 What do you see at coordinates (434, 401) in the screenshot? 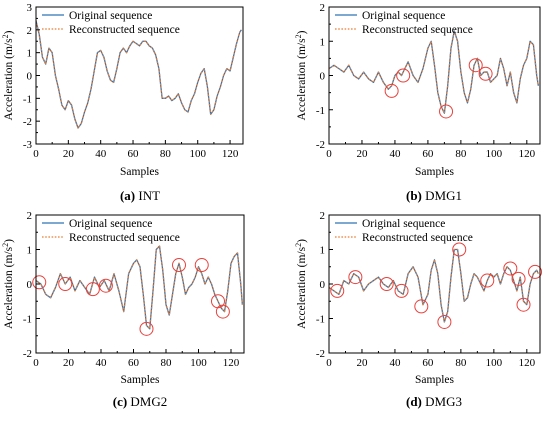
I see `panel-caption: (d) DMG3` at bounding box center [434, 401].